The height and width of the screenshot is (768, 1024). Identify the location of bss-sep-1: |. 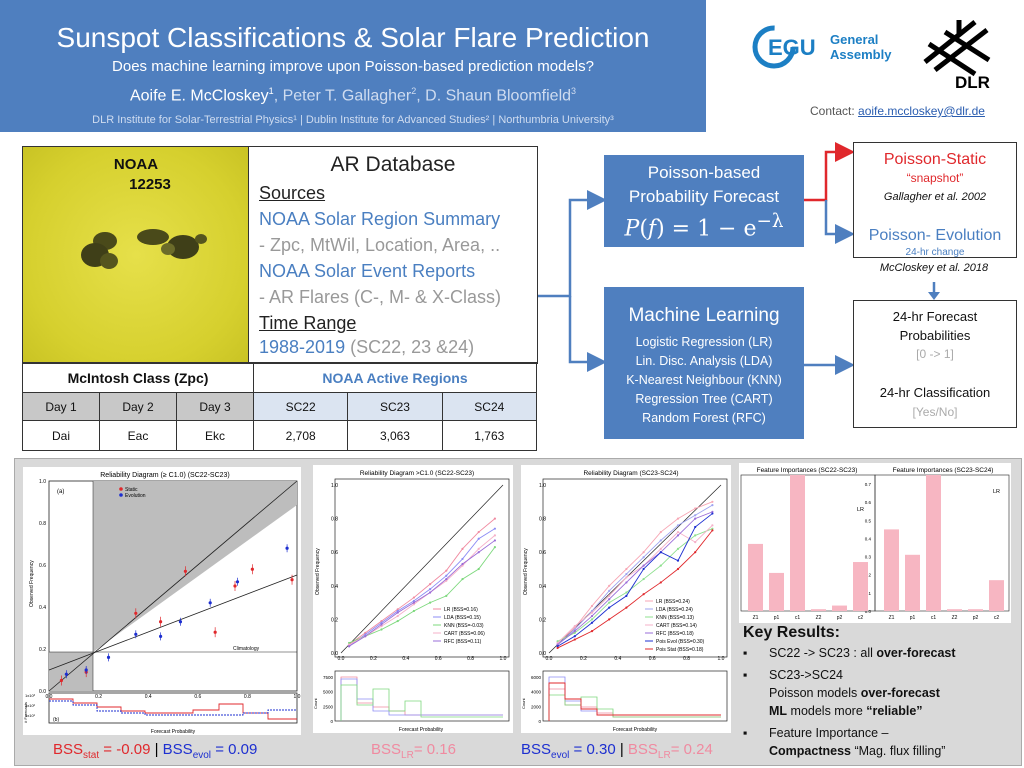
(156, 749).